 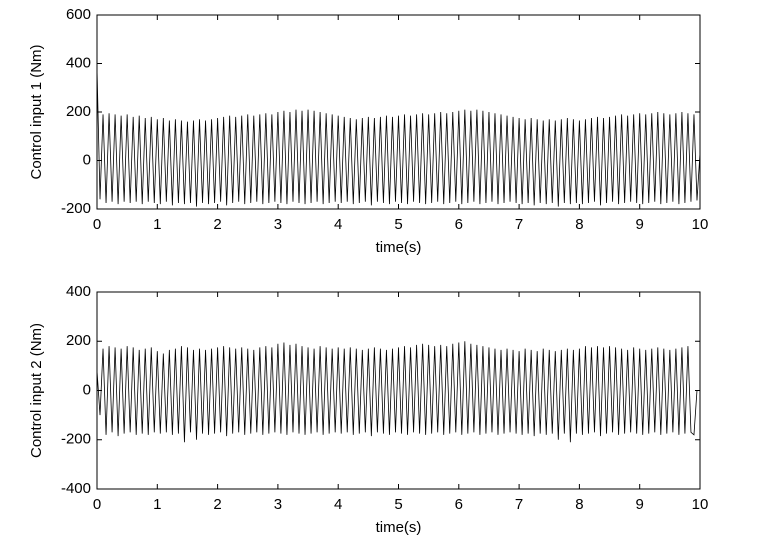 What do you see at coordinates (36, 390) in the screenshot?
I see `y-axis-label: Control input 2 (Nm)` at bounding box center [36, 390].